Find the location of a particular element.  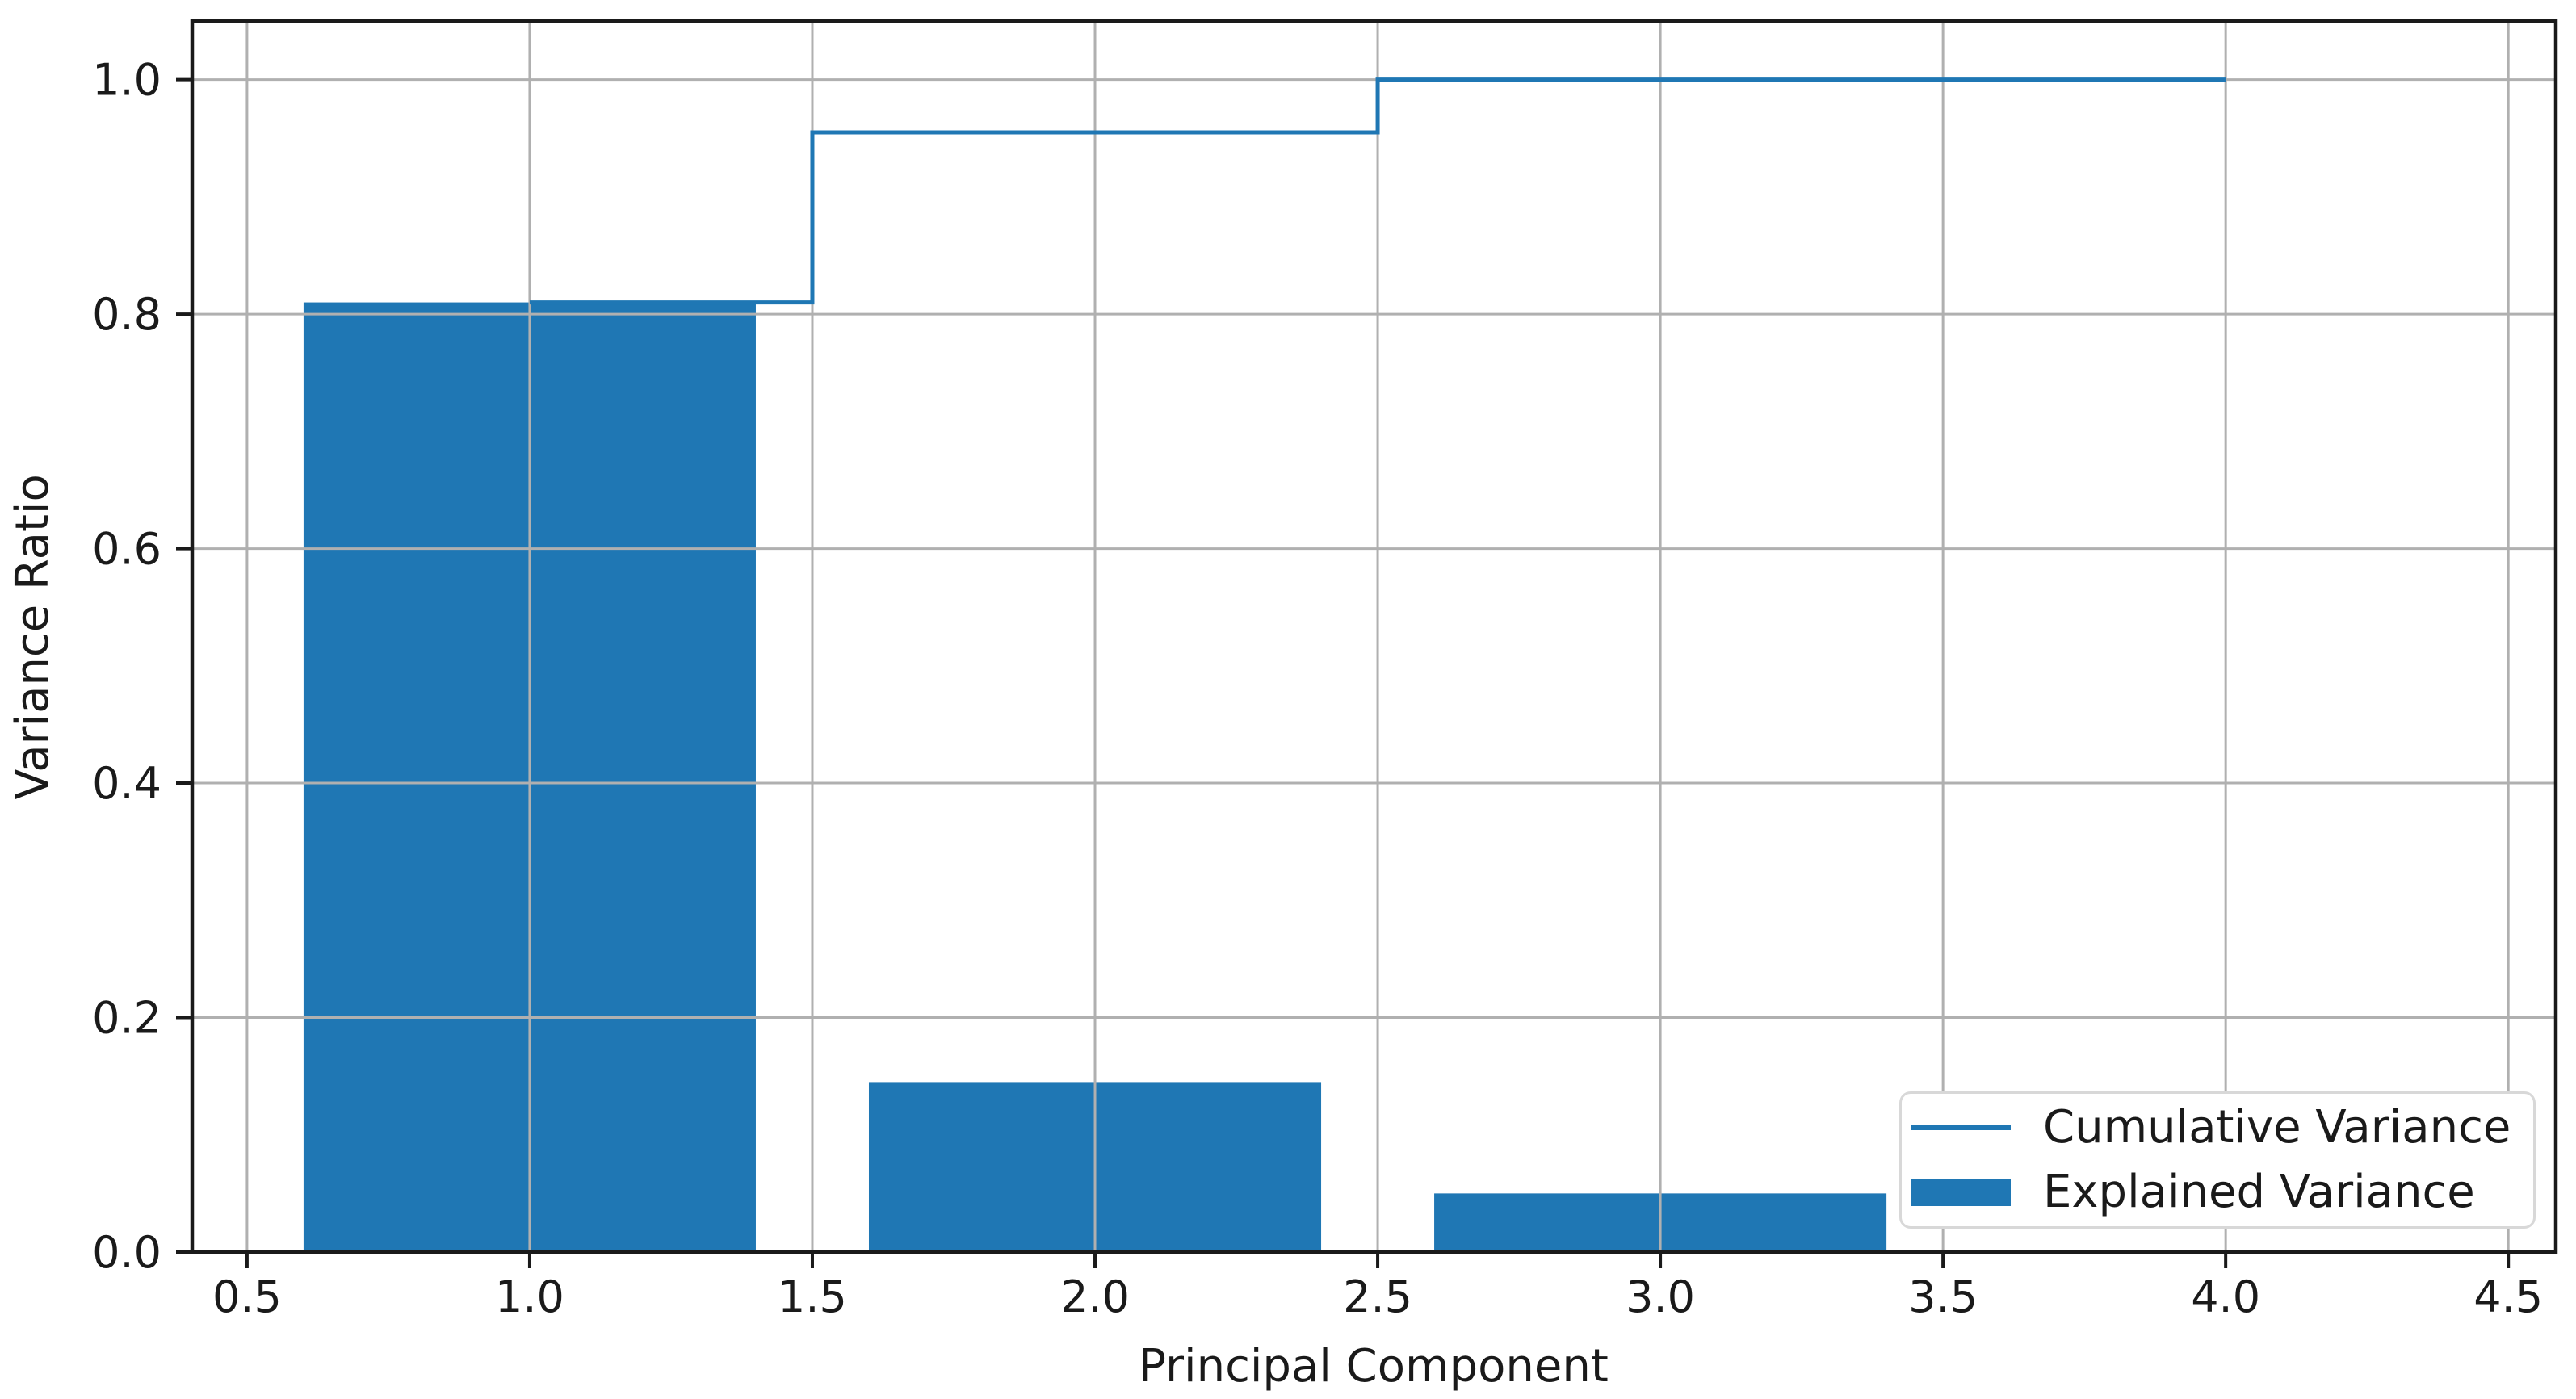

legend-label-cumulative-variance: Cumulative Variance is located at coordinates (2277, 1127).